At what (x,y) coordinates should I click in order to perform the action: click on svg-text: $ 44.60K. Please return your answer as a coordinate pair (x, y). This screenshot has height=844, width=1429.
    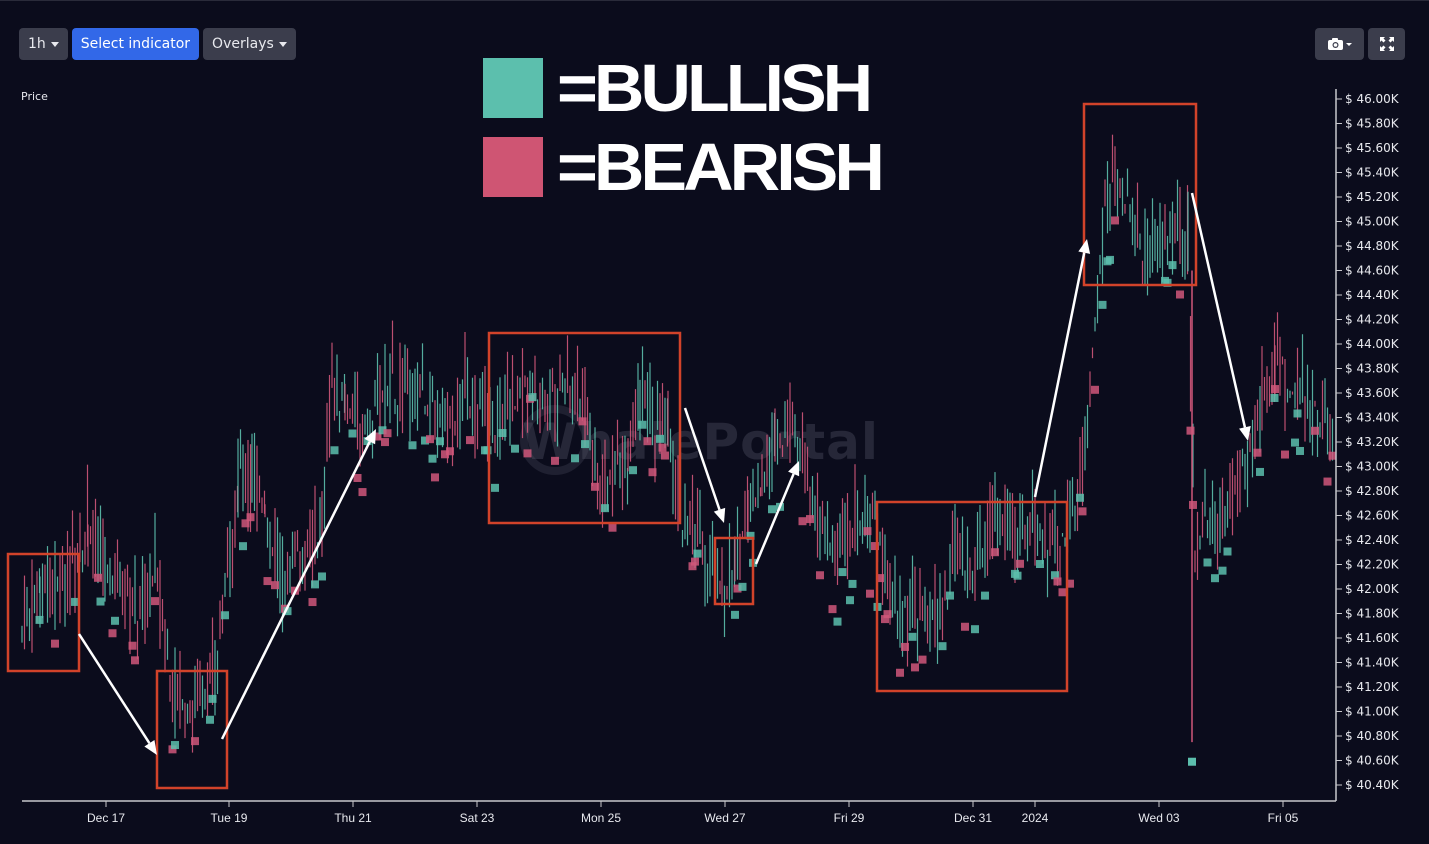
    Looking at the image, I should click on (1372, 271).